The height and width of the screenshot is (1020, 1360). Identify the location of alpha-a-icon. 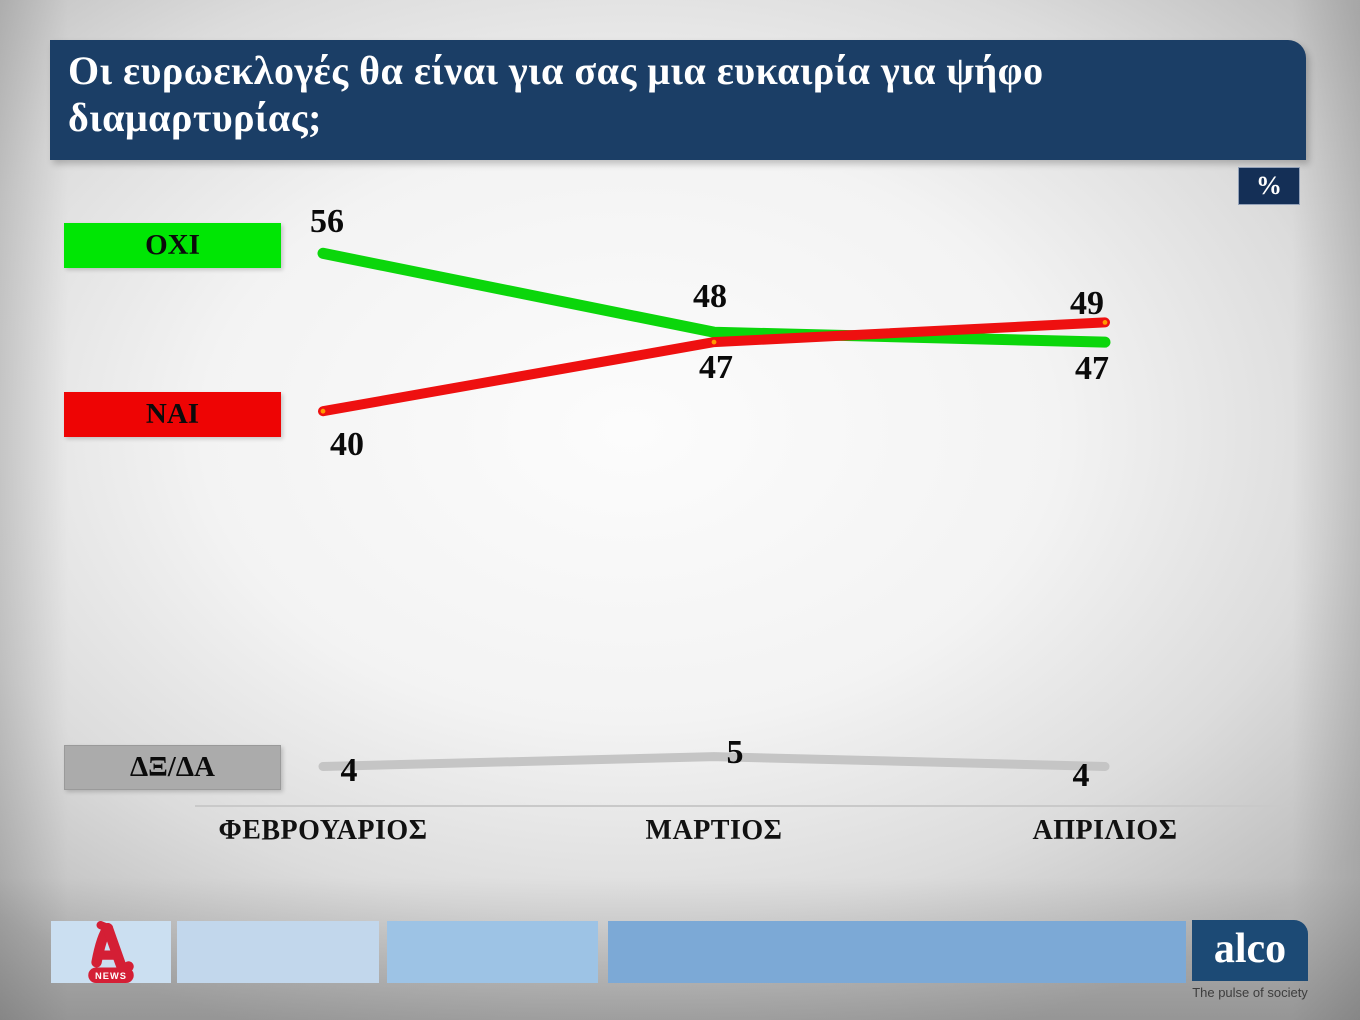
(118, 948).